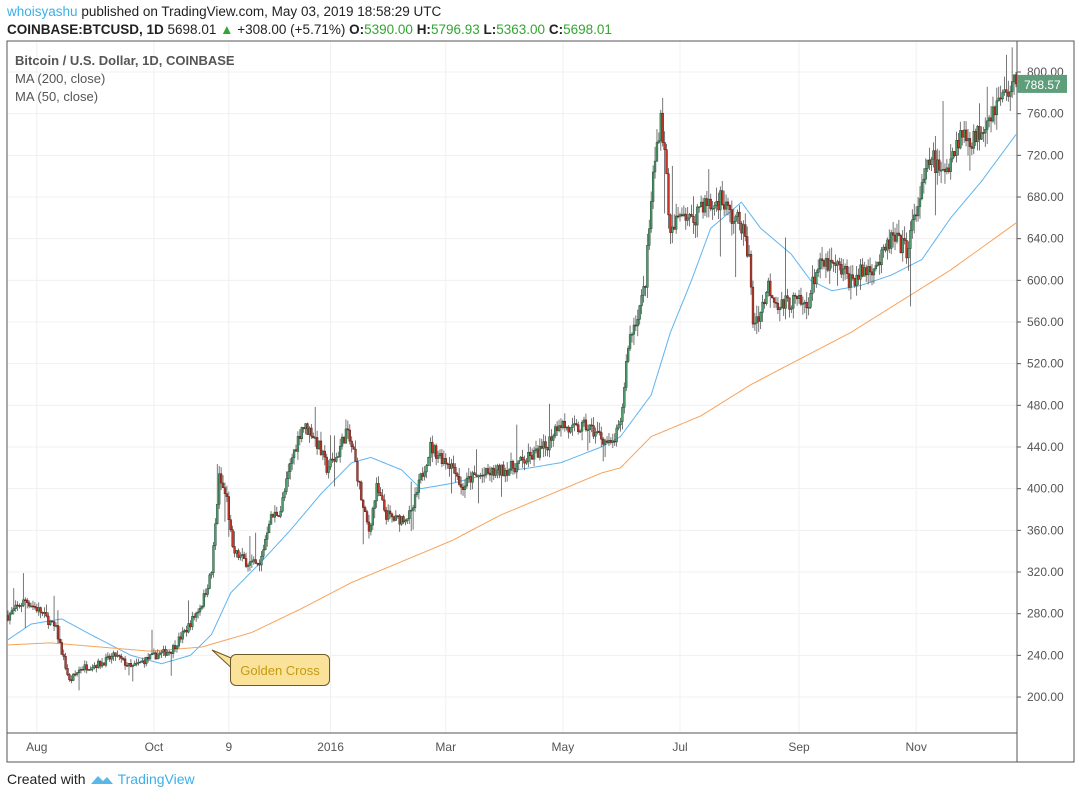 The height and width of the screenshot is (798, 1080). Describe the element at coordinates (60, 78) in the screenshot. I see `legend-ma200: MA (200, close)` at that location.